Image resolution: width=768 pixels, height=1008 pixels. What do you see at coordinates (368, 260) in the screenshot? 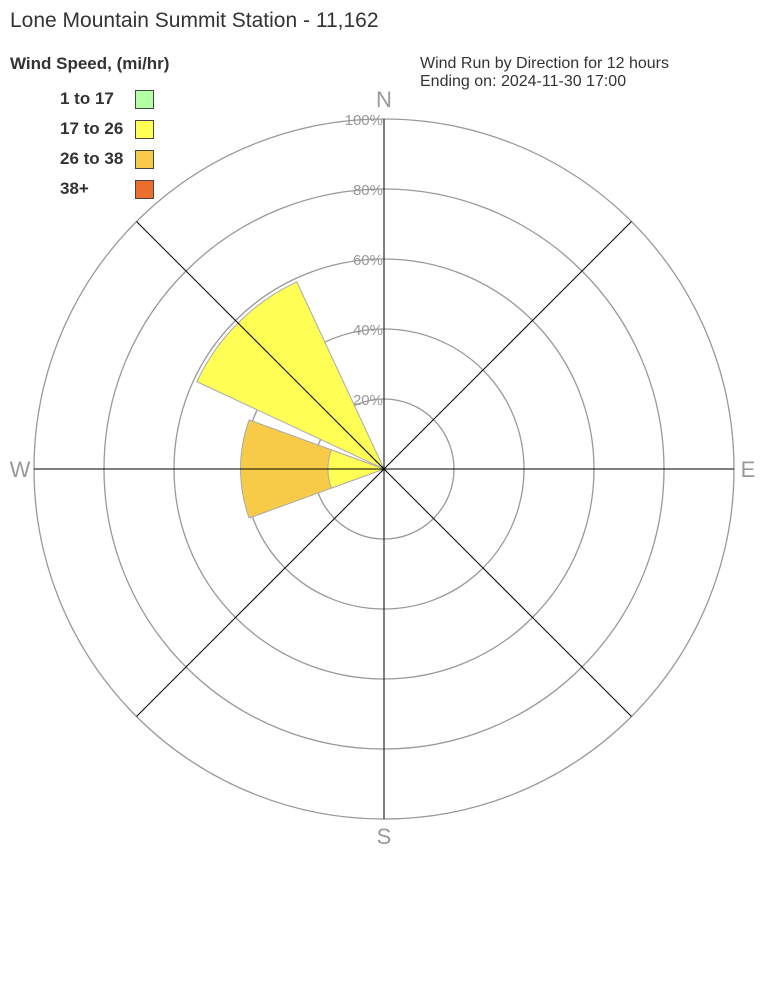
I see `radial-tick-label: 60%` at bounding box center [368, 260].